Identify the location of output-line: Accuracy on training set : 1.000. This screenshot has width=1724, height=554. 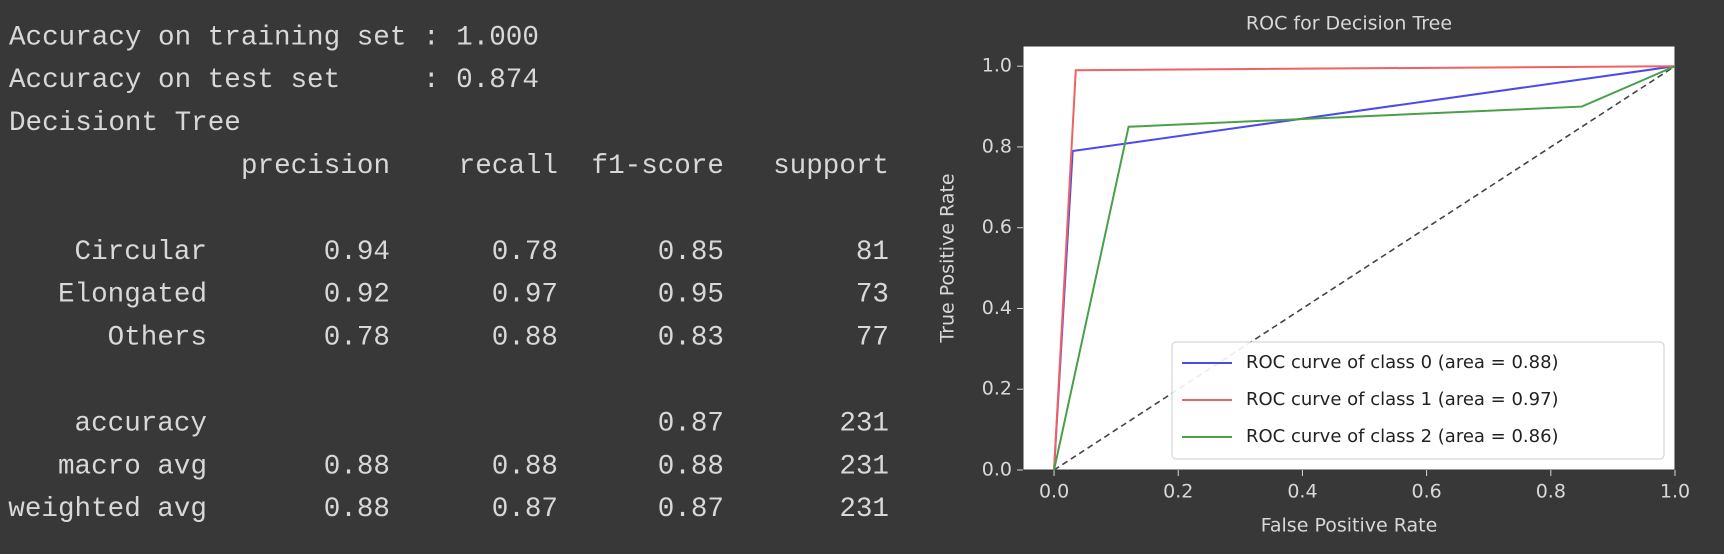
(274, 37).